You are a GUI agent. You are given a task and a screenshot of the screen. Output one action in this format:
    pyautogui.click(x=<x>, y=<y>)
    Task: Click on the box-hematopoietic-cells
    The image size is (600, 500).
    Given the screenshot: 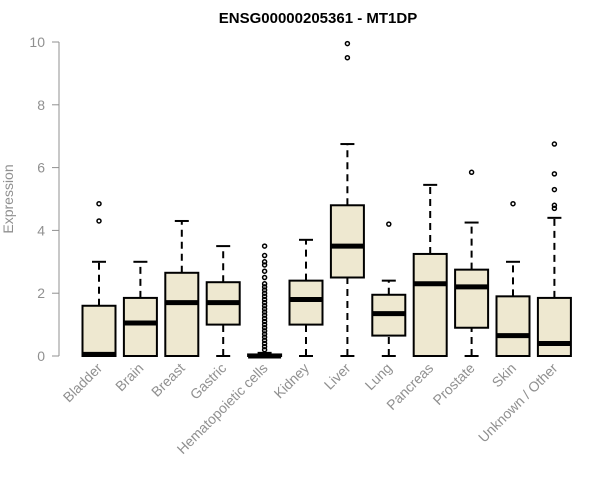 What is the action you would take?
    pyautogui.click(x=265, y=301)
    